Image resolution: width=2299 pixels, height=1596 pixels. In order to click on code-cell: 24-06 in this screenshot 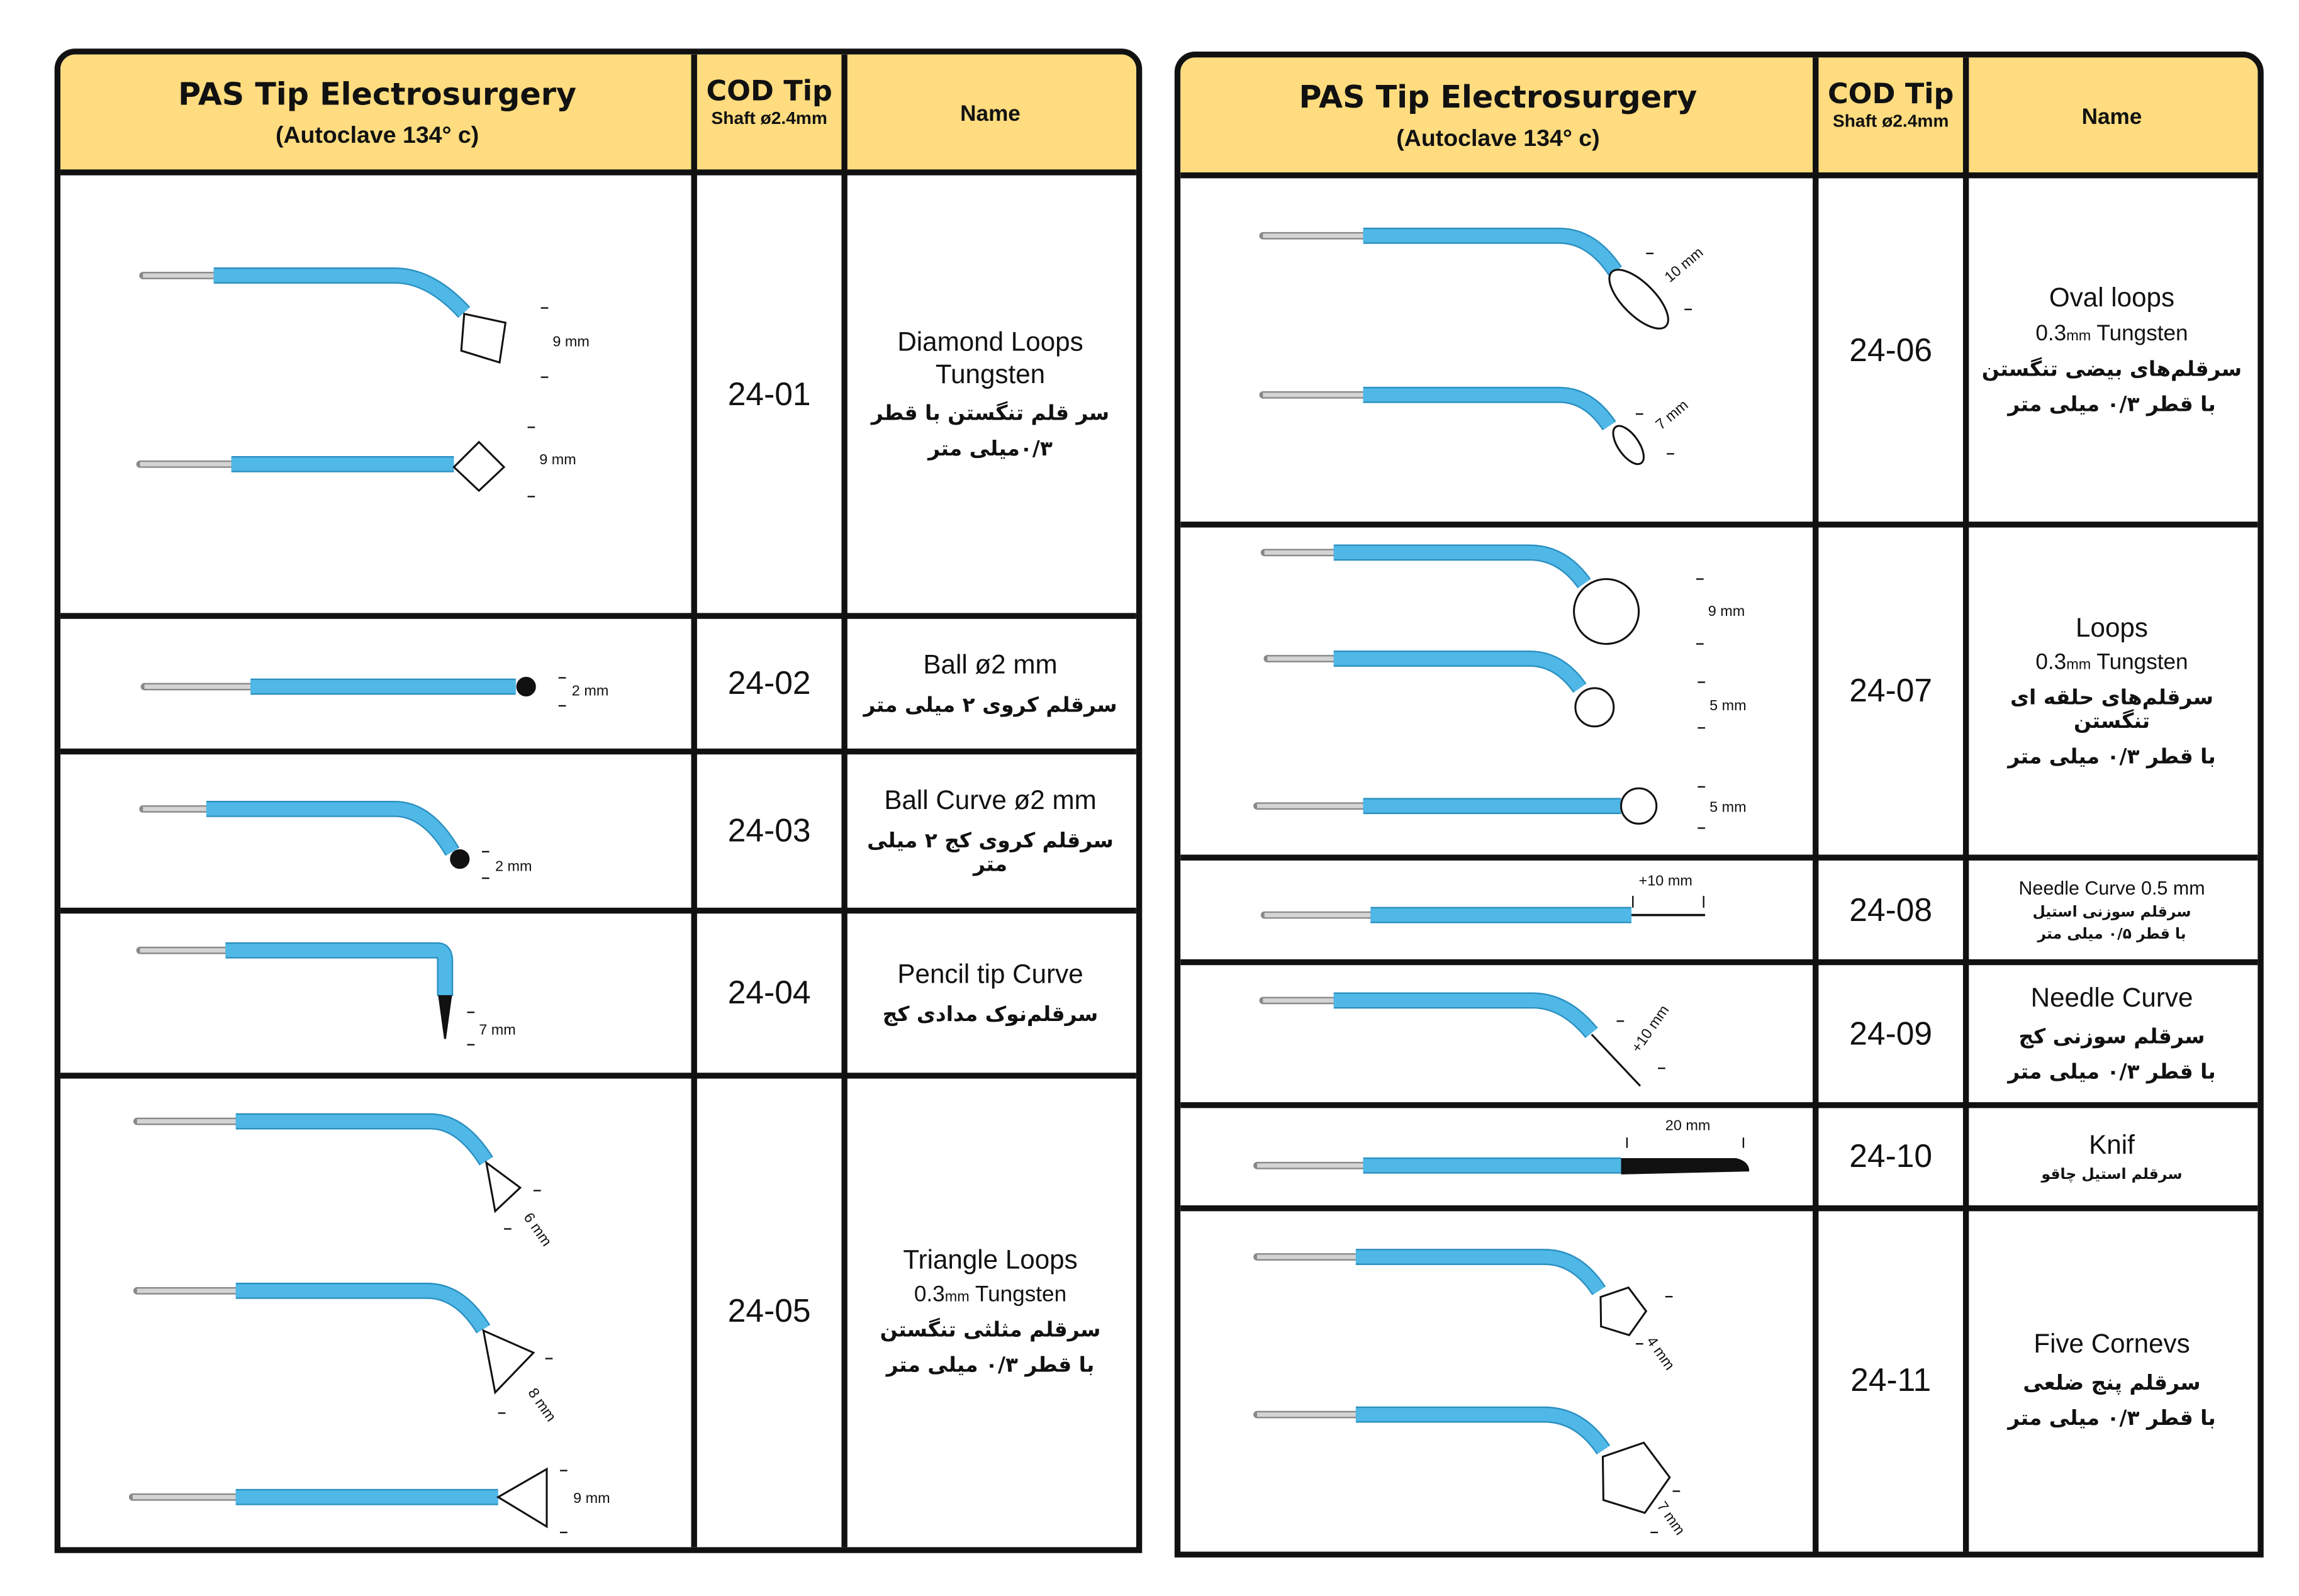, I will do `click(1891, 350)`.